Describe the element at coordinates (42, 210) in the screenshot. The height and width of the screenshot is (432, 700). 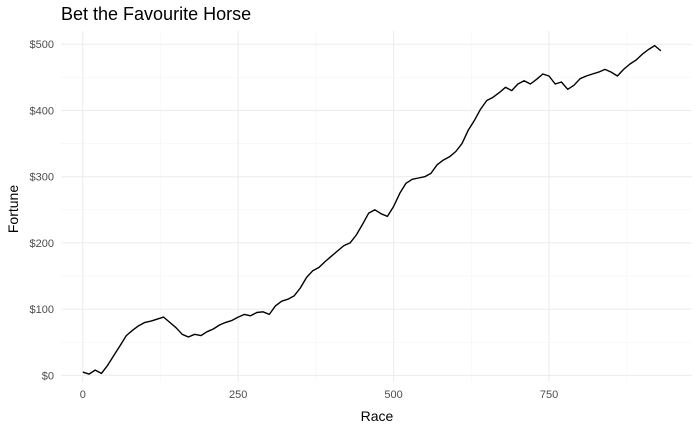
I see `y-axis-ticks: $0 $100 $200 $300 $400 $500` at that location.